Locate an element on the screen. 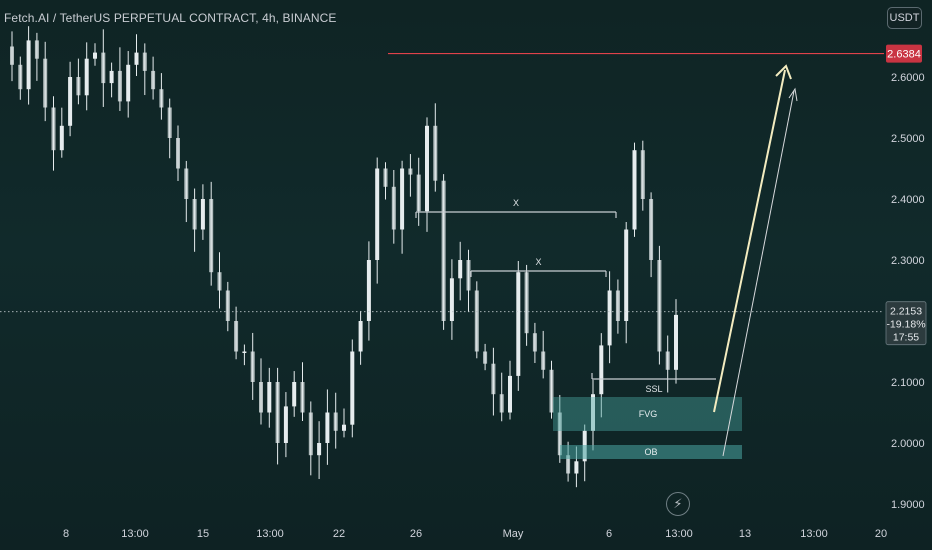 This screenshot has width=932, height=550. arrow-main-head is located at coordinates (783, 72).